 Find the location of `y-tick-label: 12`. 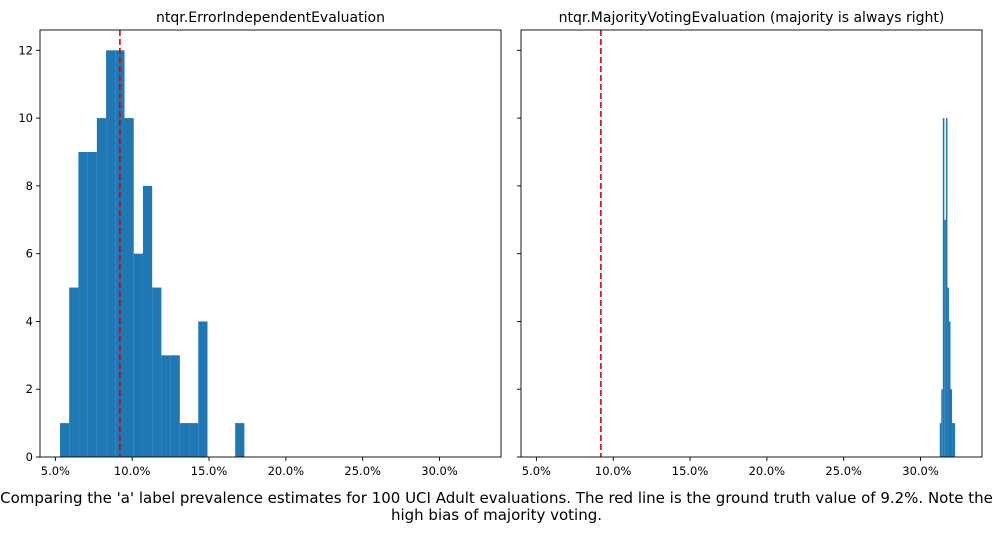

y-tick-label: 12 is located at coordinates (25, 50).